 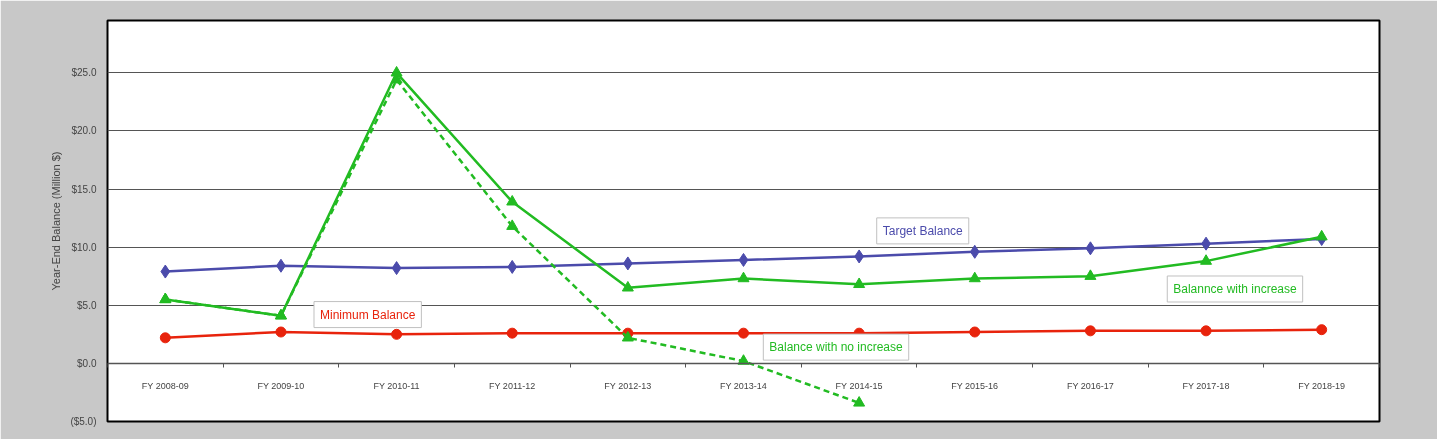 I want to click on y-tick-label: $0.0, so click(x=87, y=363).